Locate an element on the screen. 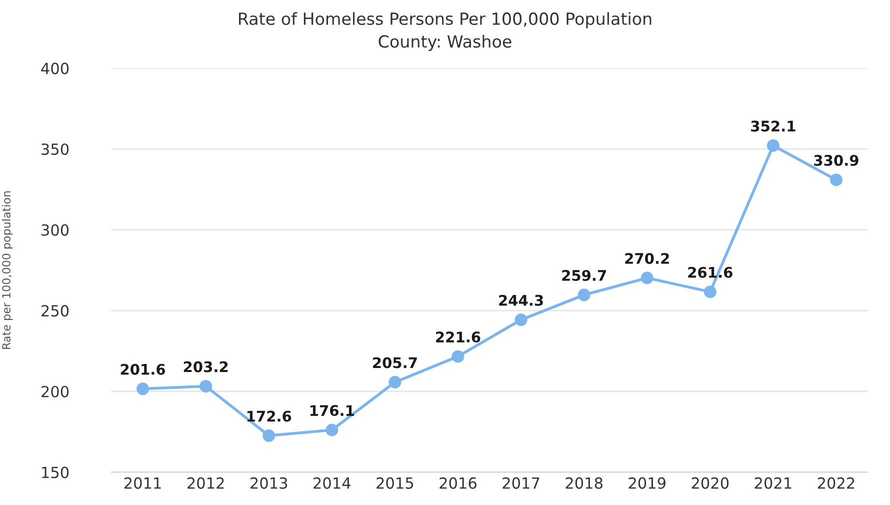 This screenshot has width=890, height=505. data-label: 203.2 is located at coordinates (206, 366).